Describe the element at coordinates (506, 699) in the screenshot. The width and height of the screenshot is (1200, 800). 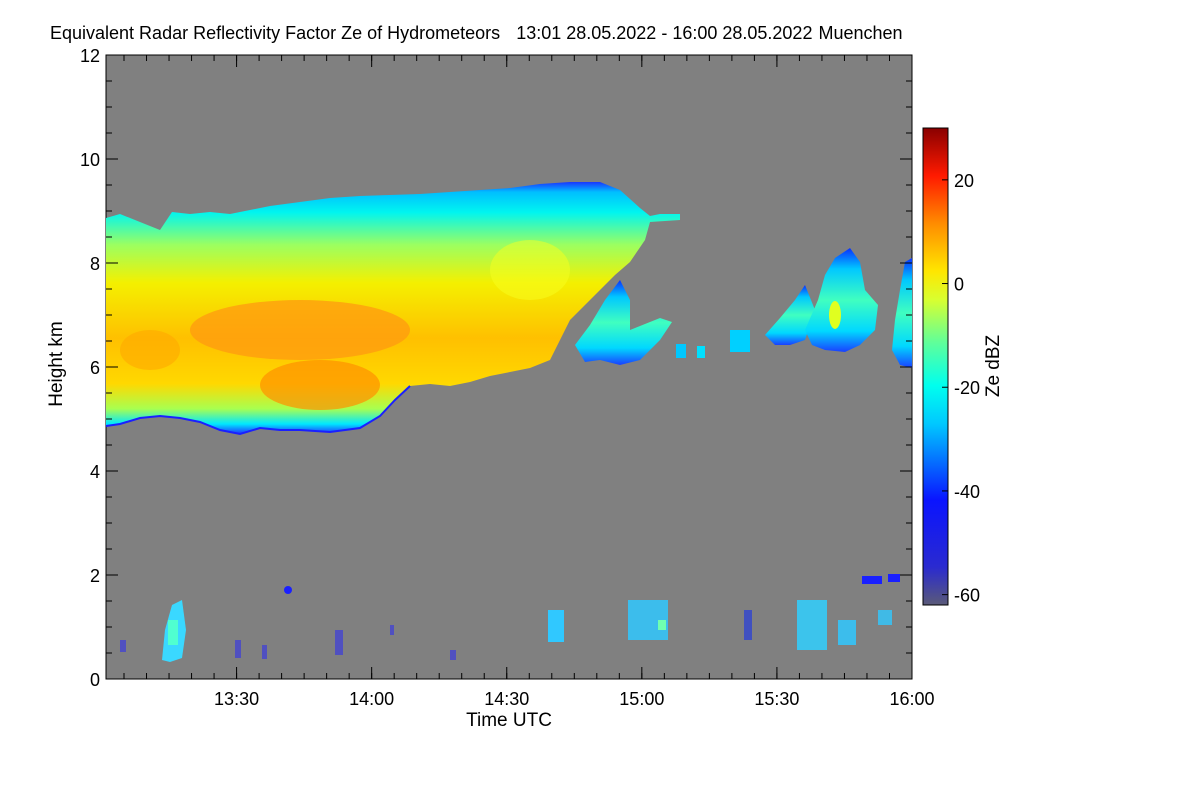
I see `x-tick-label: 14:30` at that location.